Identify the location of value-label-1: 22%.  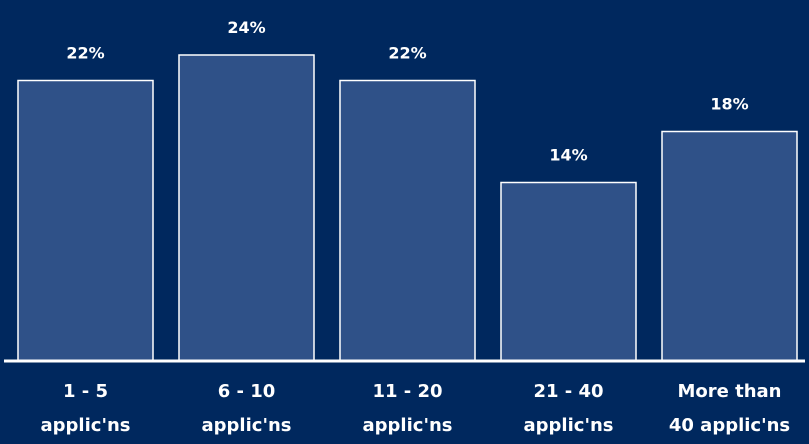
(85, 53).